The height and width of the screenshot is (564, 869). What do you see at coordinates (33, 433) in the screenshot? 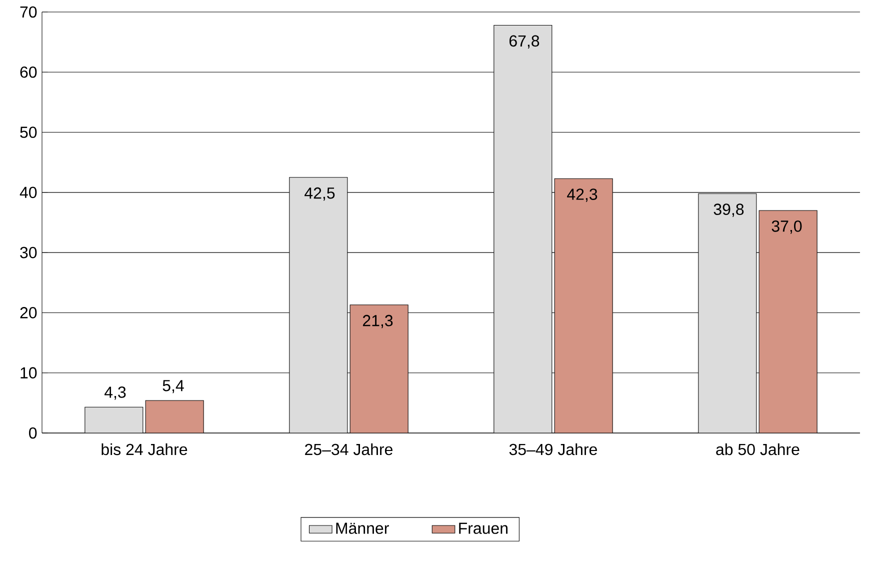
I see `y-tick-label: 0` at bounding box center [33, 433].